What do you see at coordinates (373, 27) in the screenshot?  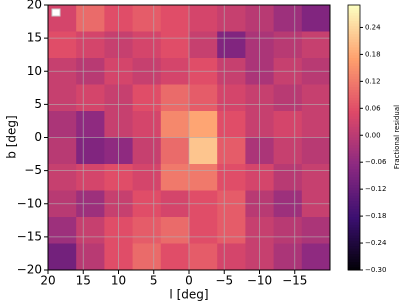 I see `colorbar-tick-label: 0.24` at bounding box center [373, 27].